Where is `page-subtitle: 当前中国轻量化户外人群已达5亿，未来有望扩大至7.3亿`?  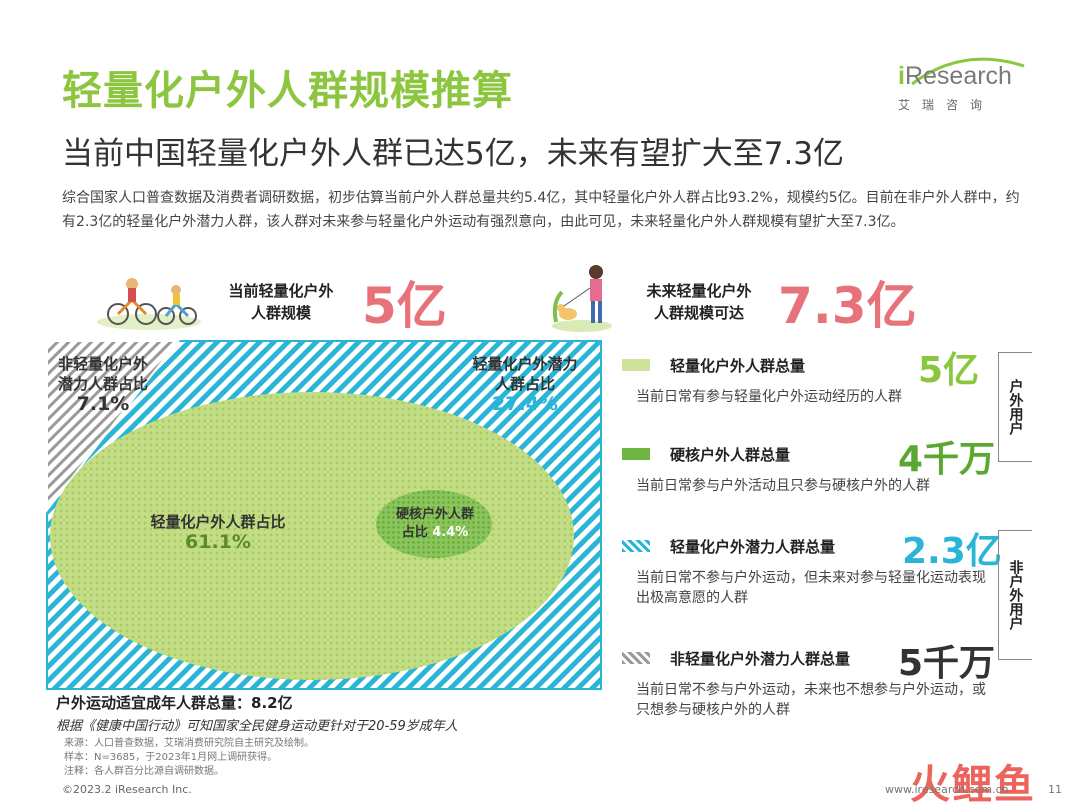
page-subtitle: 当前中国轻量化户外人群已达5亿，未来有望扩大至7.3亿 is located at coordinates (453, 154).